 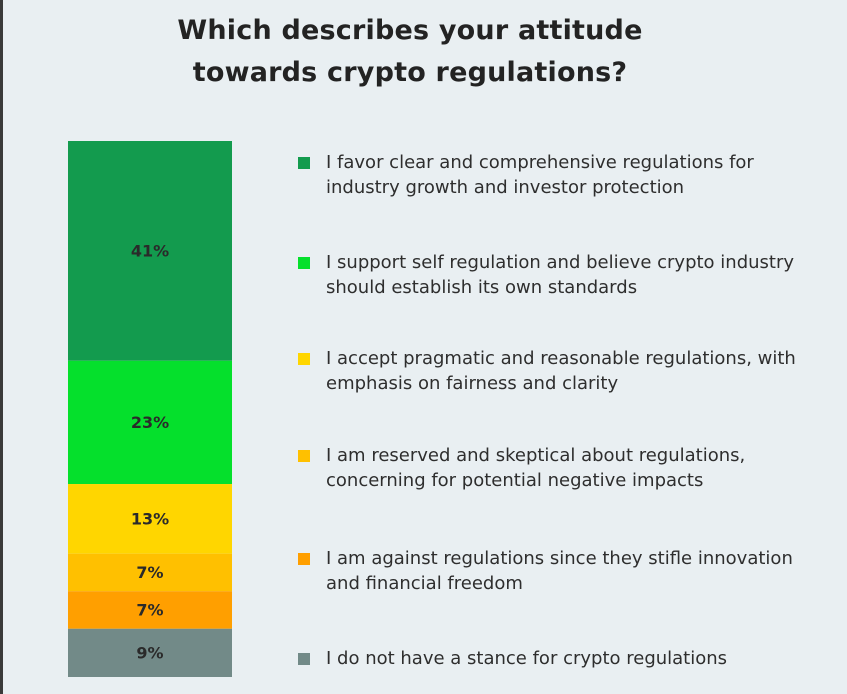 I want to click on data-label-1: 41%, so click(x=150, y=250).